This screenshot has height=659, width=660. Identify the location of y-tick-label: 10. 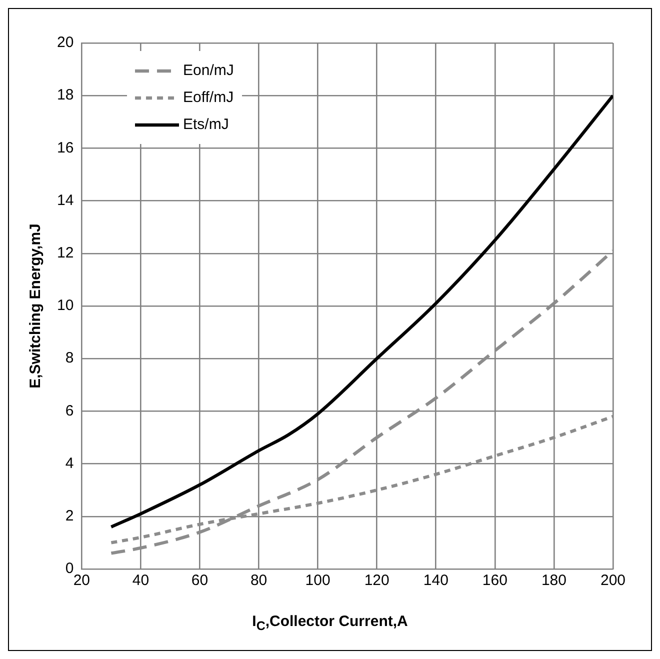
(65, 305).